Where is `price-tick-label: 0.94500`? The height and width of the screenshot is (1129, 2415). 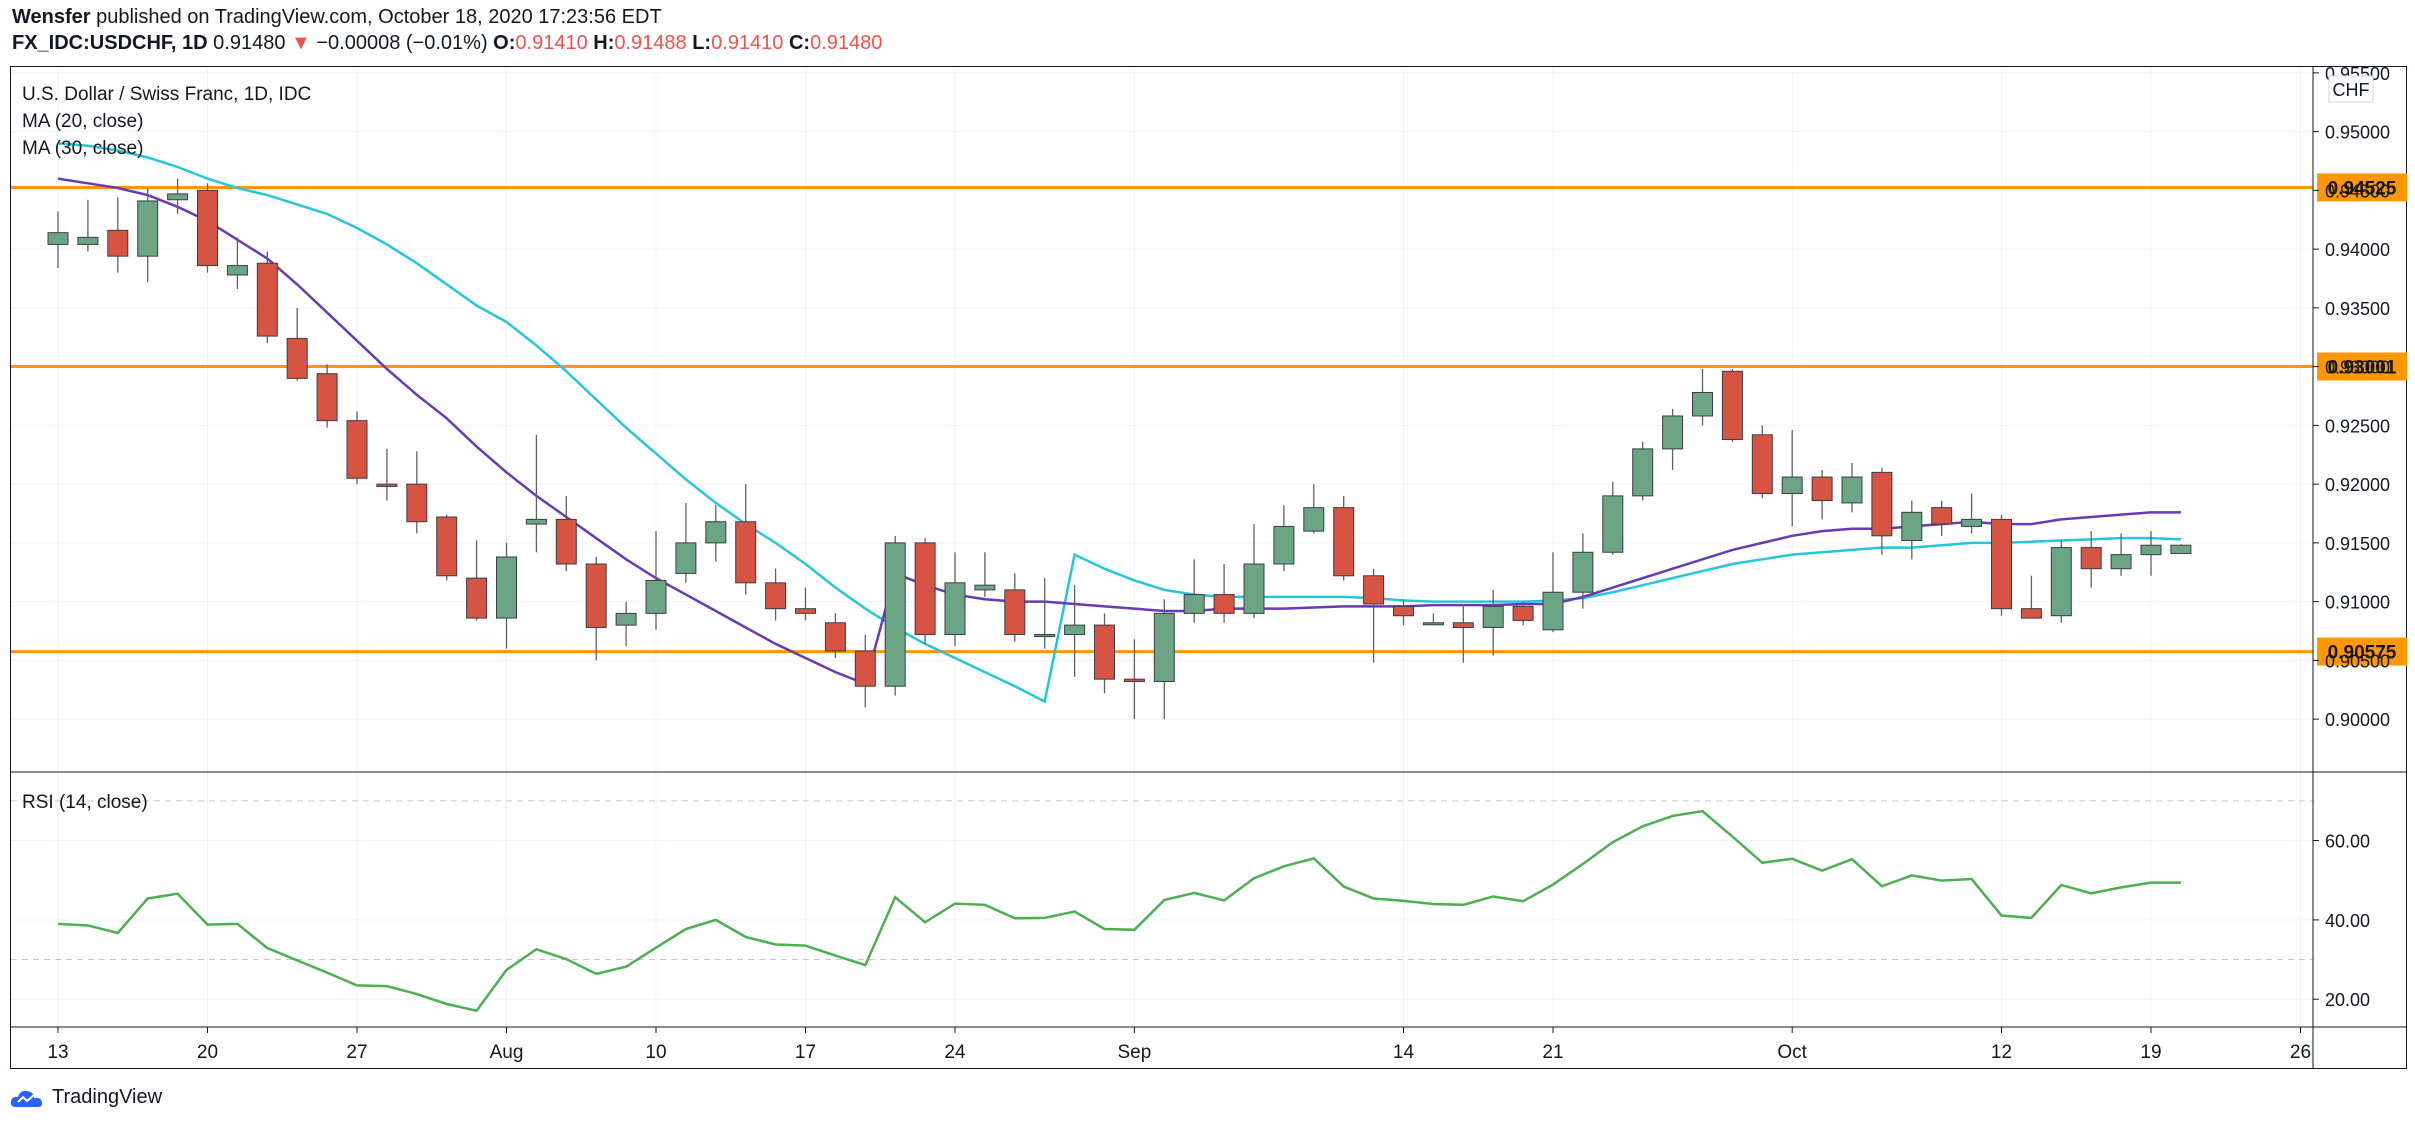
price-tick-label: 0.94500 is located at coordinates (2357, 191).